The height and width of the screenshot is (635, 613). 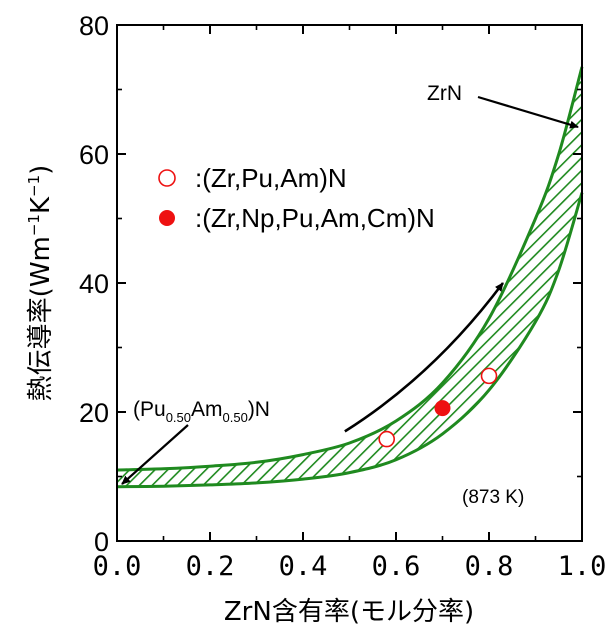 What do you see at coordinates (528, 112) in the screenshot?
I see `zrn-arrow` at bounding box center [528, 112].